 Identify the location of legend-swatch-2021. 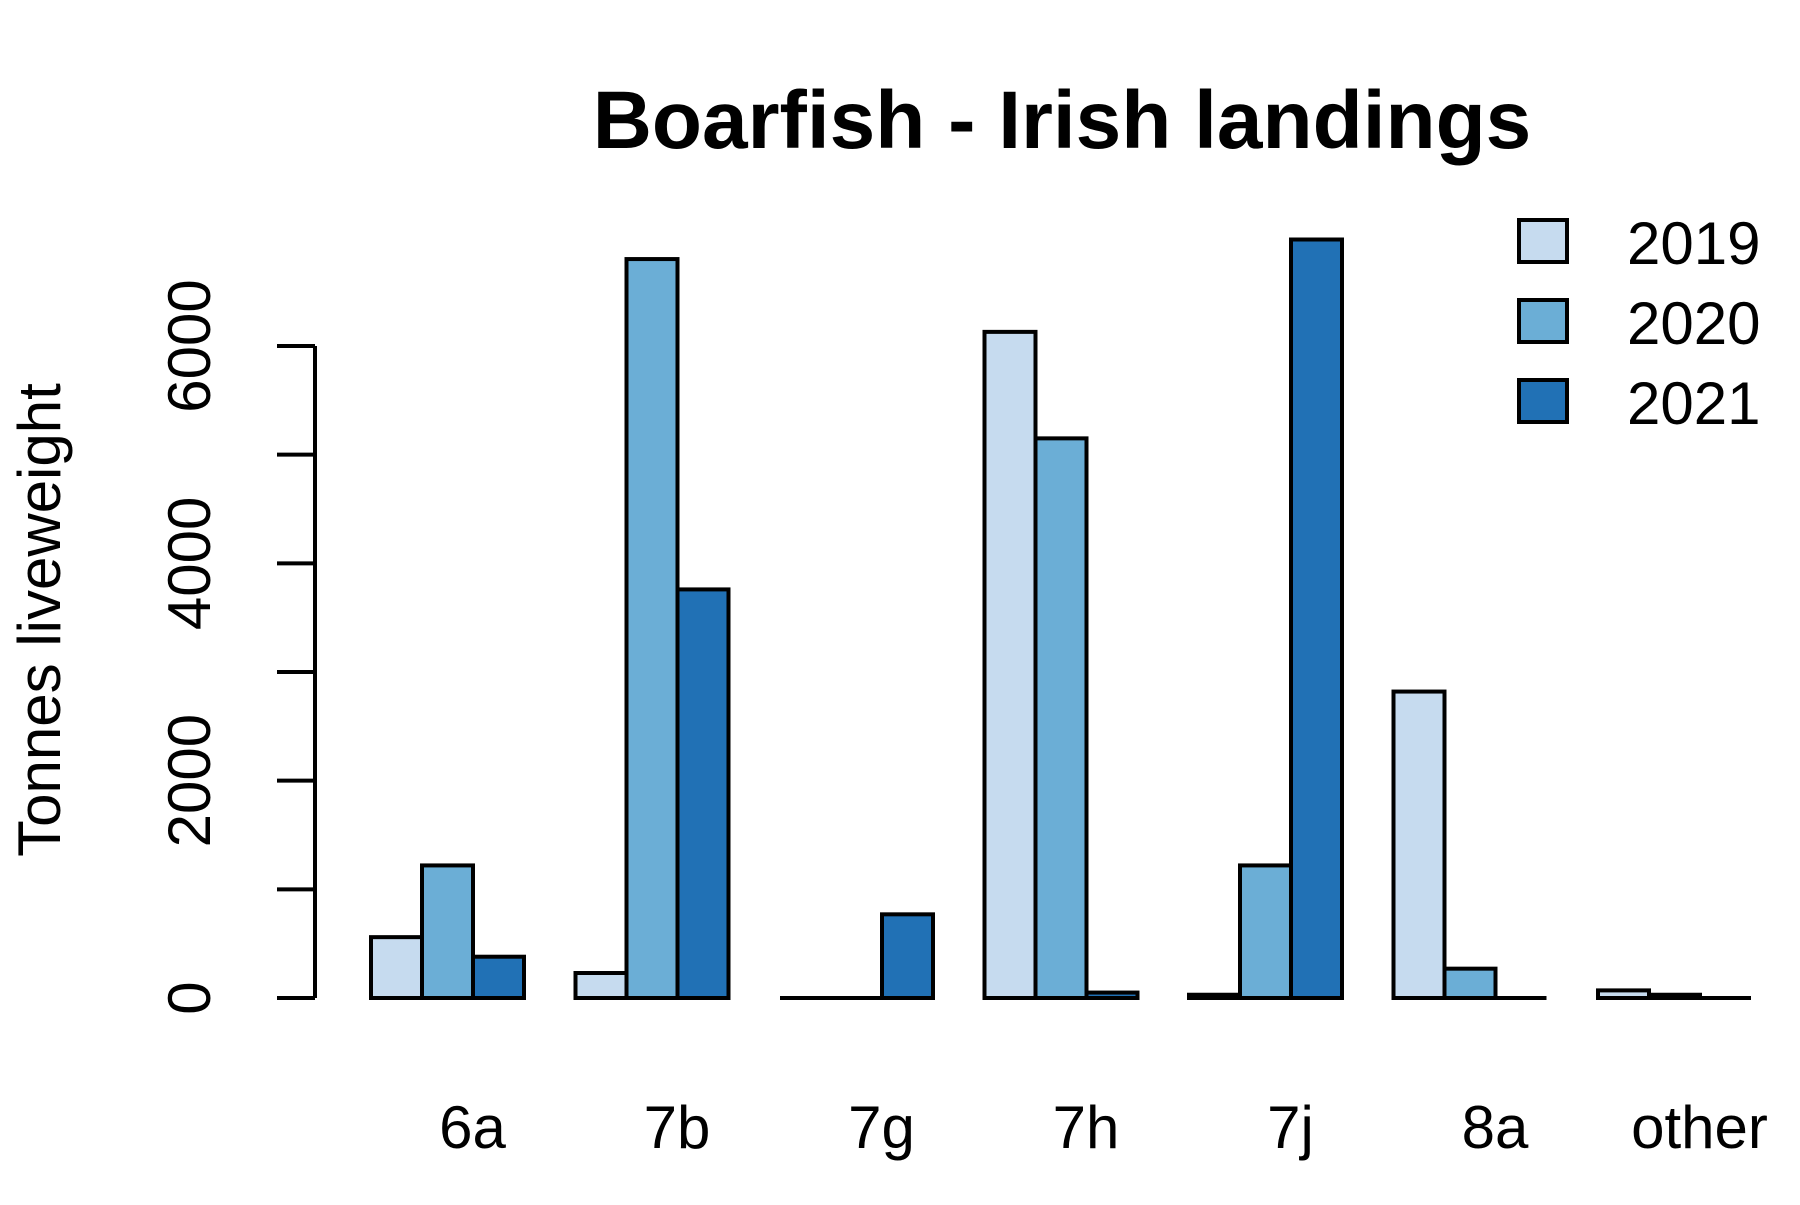
(1543, 401).